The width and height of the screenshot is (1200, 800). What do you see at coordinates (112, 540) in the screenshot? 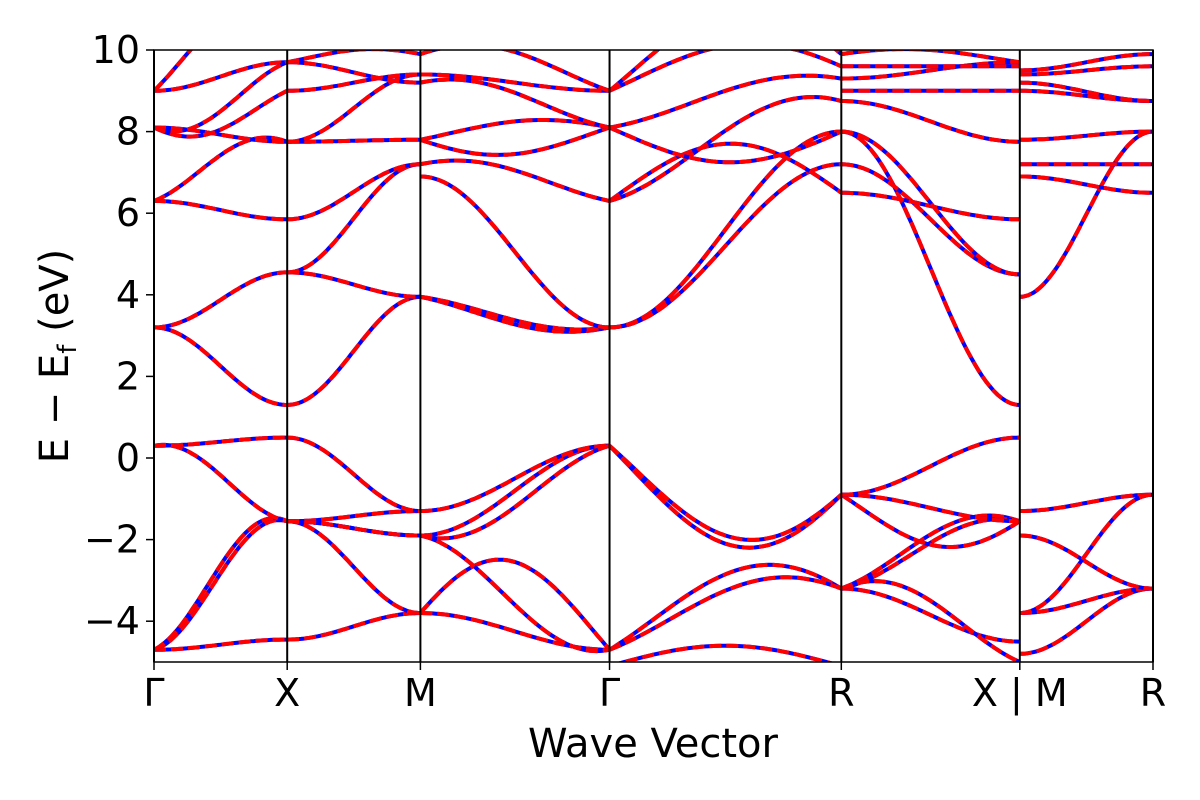
I see `y-tick-label-1: −2` at bounding box center [112, 540].